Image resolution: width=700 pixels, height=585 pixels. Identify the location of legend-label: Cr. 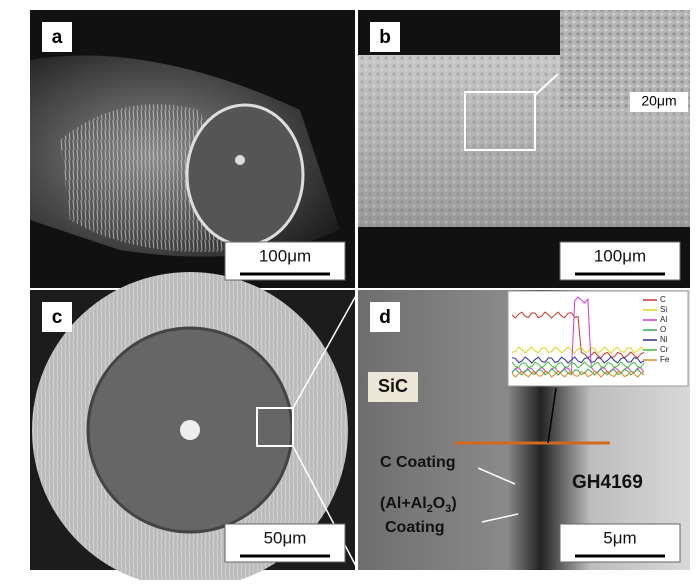
(664, 349).